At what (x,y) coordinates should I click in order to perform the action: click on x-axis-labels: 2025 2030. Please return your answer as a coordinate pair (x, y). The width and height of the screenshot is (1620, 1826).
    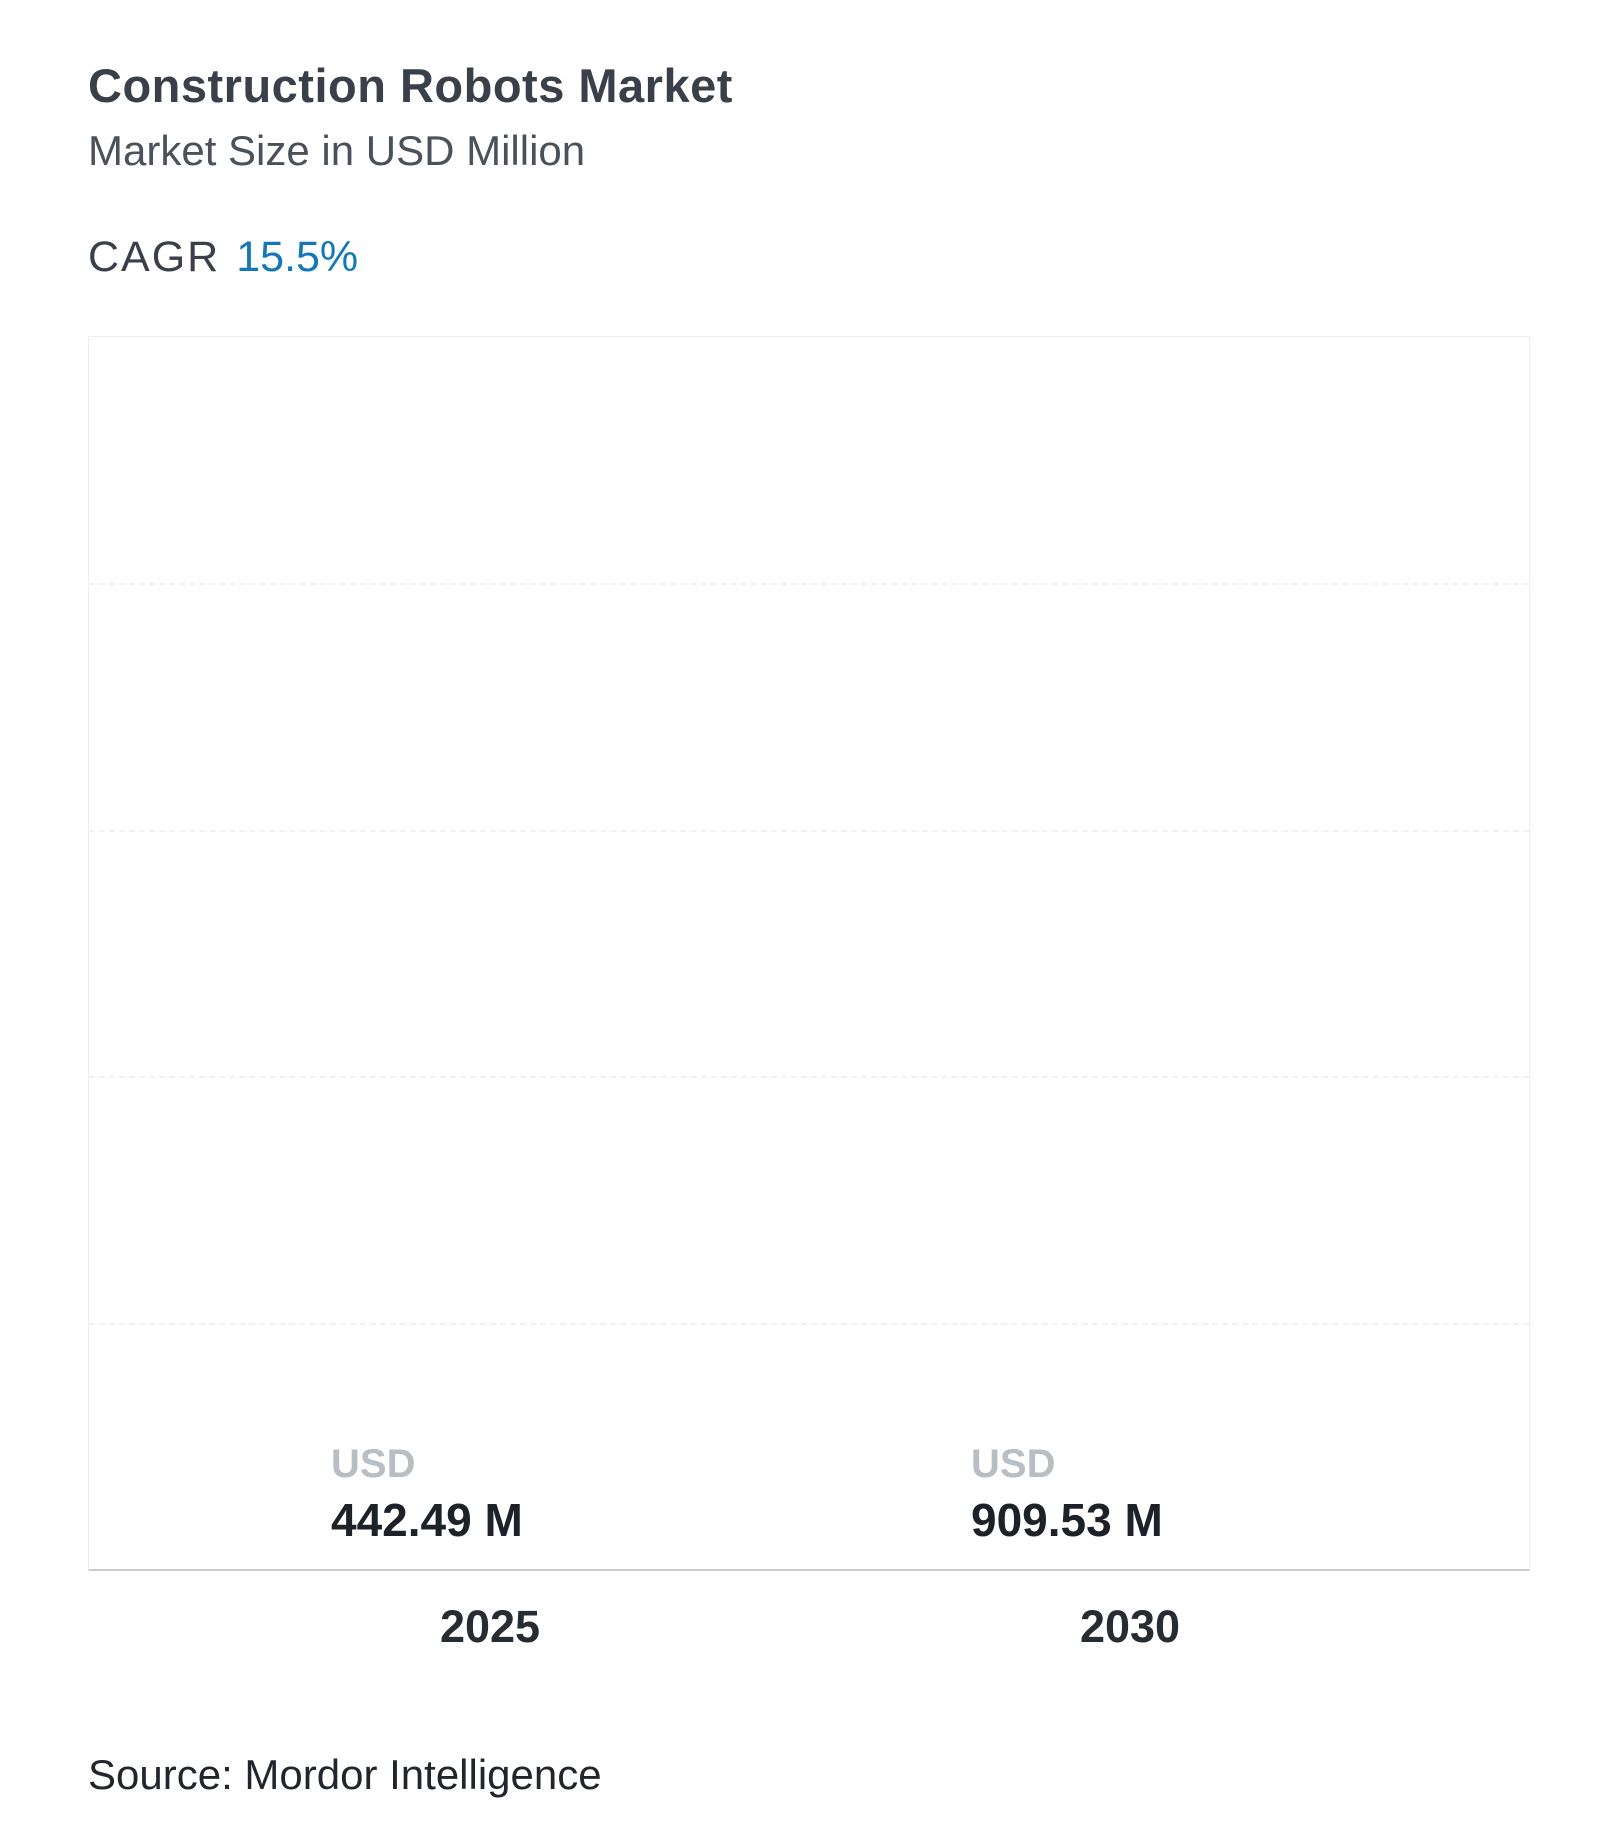
    Looking at the image, I should click on (809, 1627).